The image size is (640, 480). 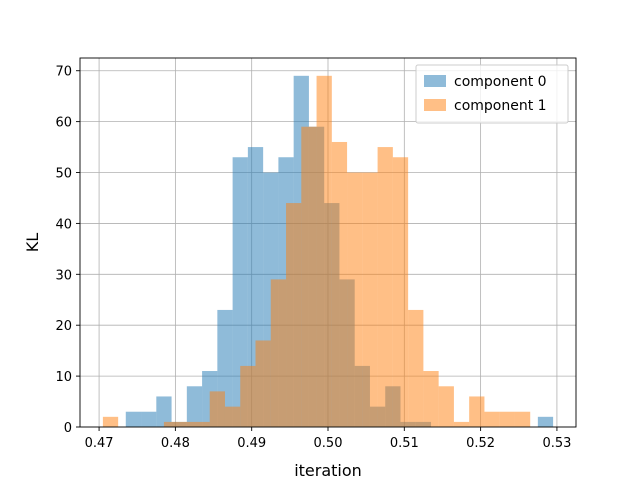 I want to click on y-axis-title: KL, so click(x=32, y=242).